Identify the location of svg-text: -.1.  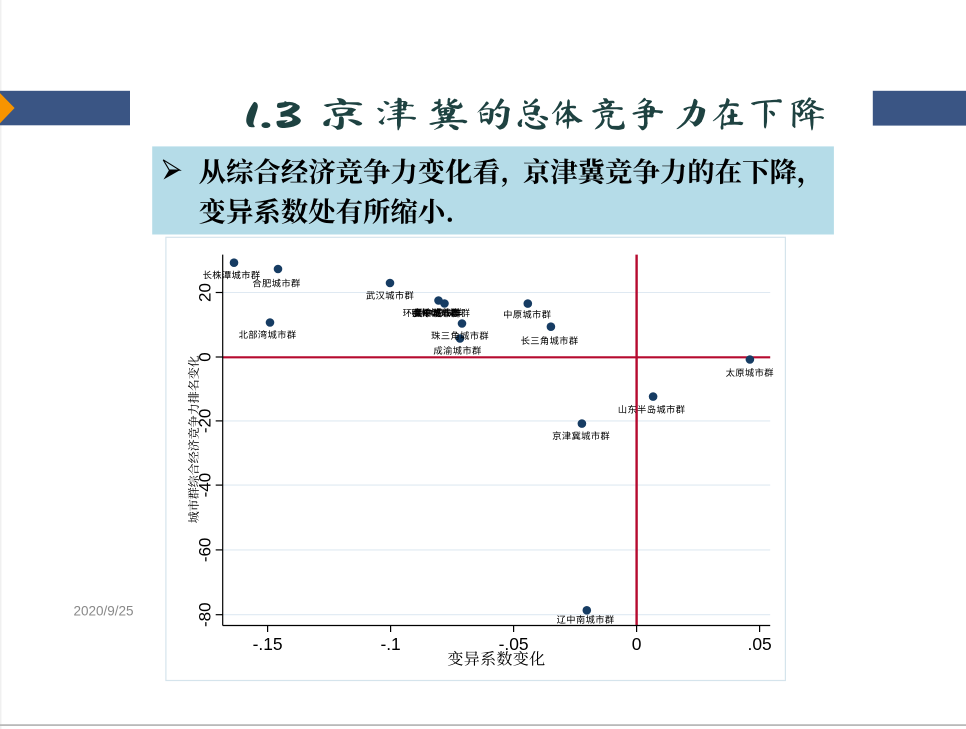
(390, 644).